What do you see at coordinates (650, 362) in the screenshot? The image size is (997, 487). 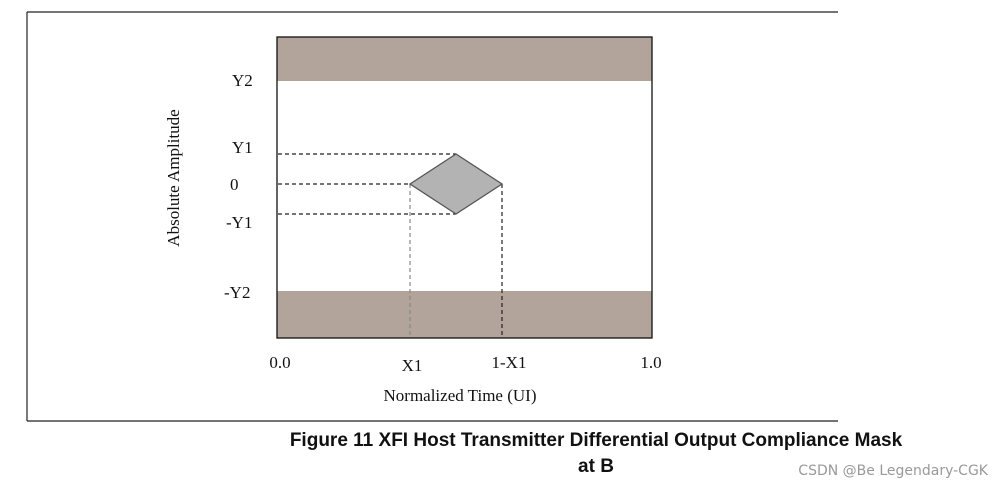 I see `x-tick-label: 1.0` at bounding box center [650, 362].